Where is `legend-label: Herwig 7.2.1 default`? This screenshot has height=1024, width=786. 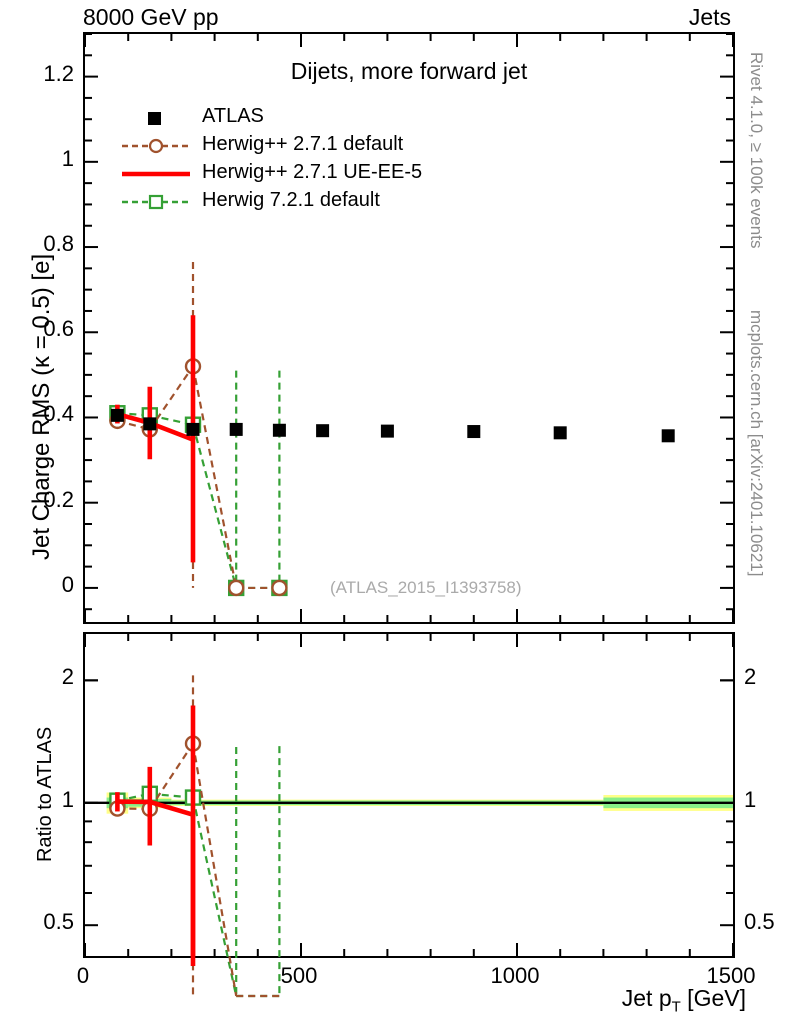 legend-label: Herwig 7.2.1 default is located at coordinates (291, 200).